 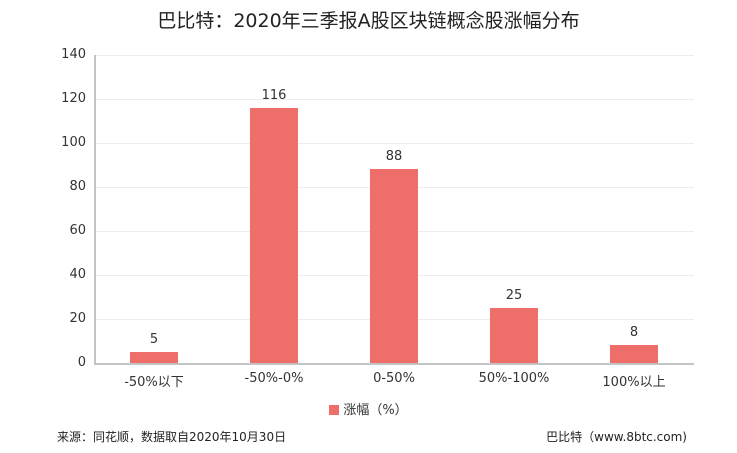 I want to click on y-tick: 100, so click(x=73, y=142).